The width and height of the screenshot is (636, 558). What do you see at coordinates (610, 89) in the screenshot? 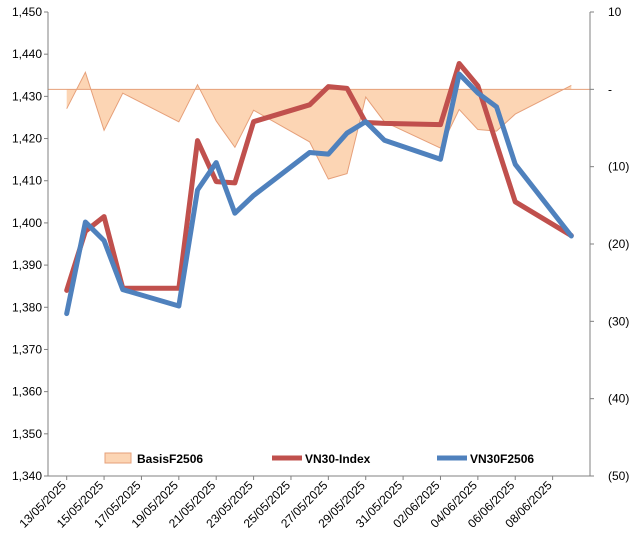
I see `y-right-tick-label: -` at bounding box center [610, 89].